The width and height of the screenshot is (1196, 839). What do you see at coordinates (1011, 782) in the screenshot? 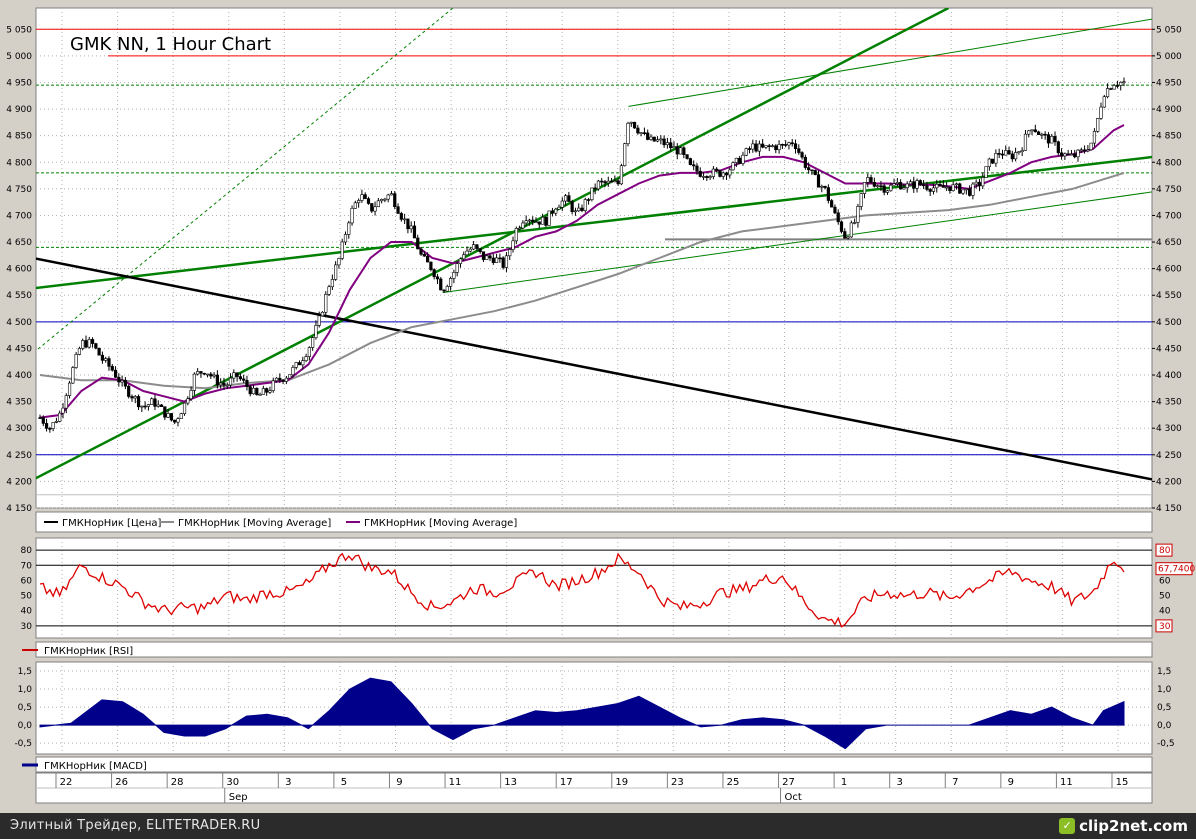
I see `x-tick-label: 9` at bounding box center [1011, 782].